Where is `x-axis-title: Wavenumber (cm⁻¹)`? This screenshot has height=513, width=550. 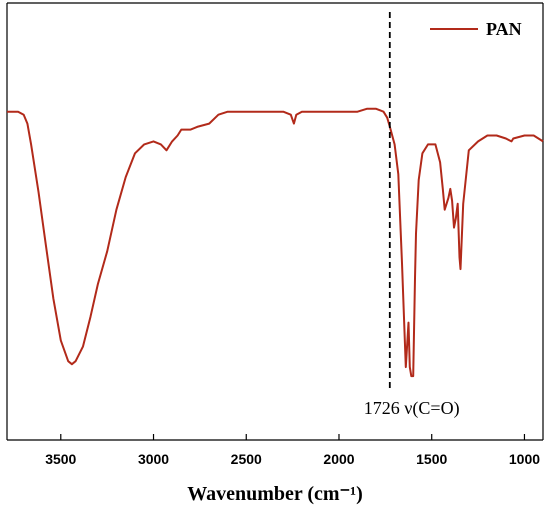
x-axis-title: Wavenumber (cm⁻¹) is located at coordinates (275, 494).